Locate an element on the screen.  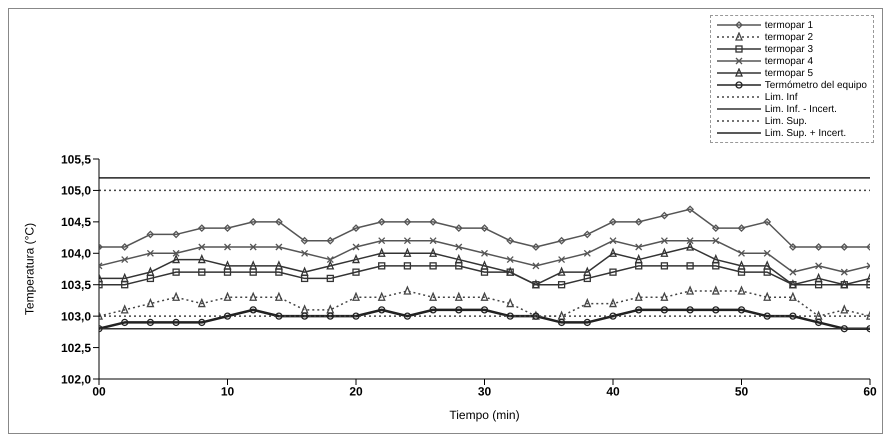
y-tick-label: 103,0 is located at coordinates (76, 316).